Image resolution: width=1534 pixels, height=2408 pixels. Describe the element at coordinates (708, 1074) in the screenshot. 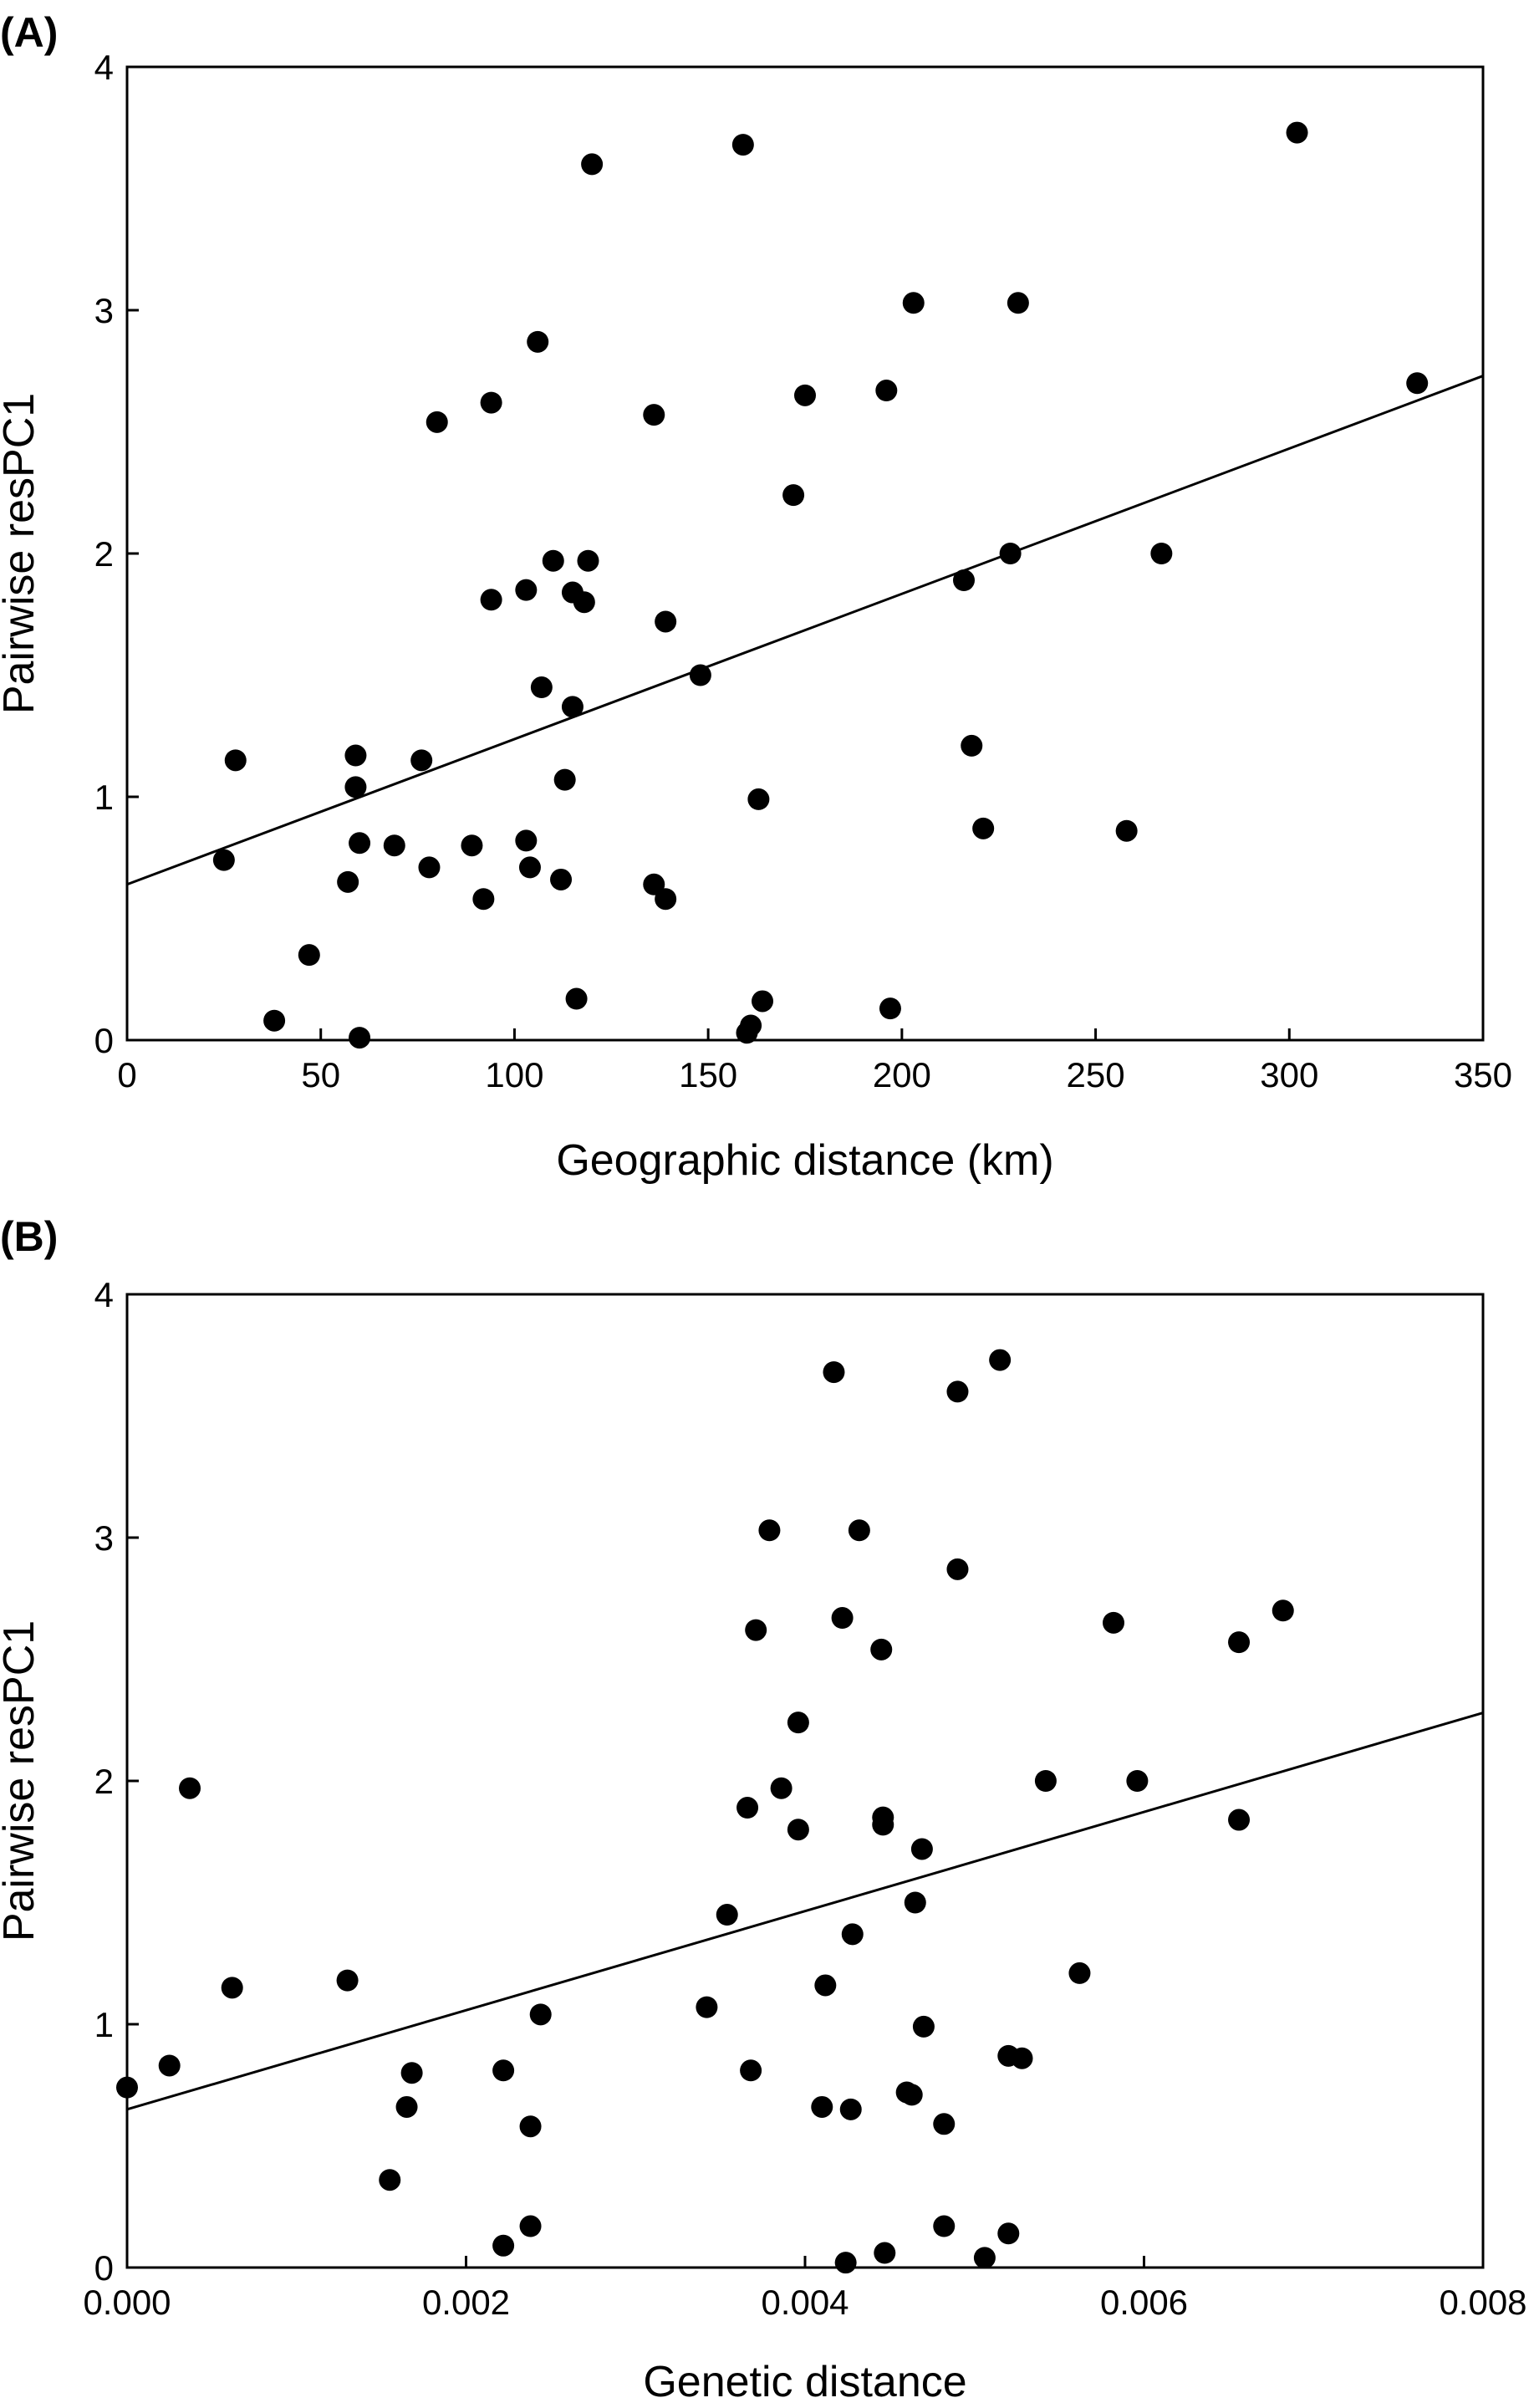

I see `panel-a-x-tick-label: 150` at that location.